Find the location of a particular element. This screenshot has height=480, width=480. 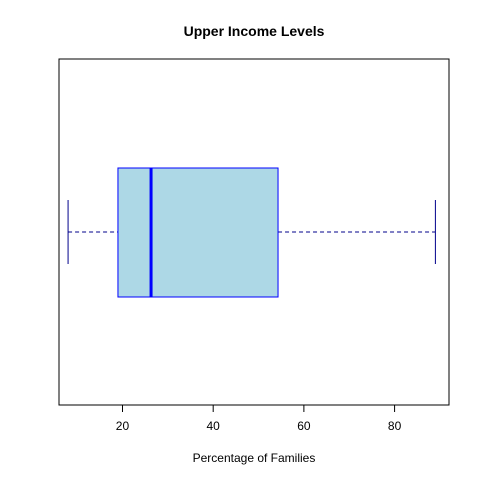

x-tick-label: 80 is located at coordinates (395, 426).